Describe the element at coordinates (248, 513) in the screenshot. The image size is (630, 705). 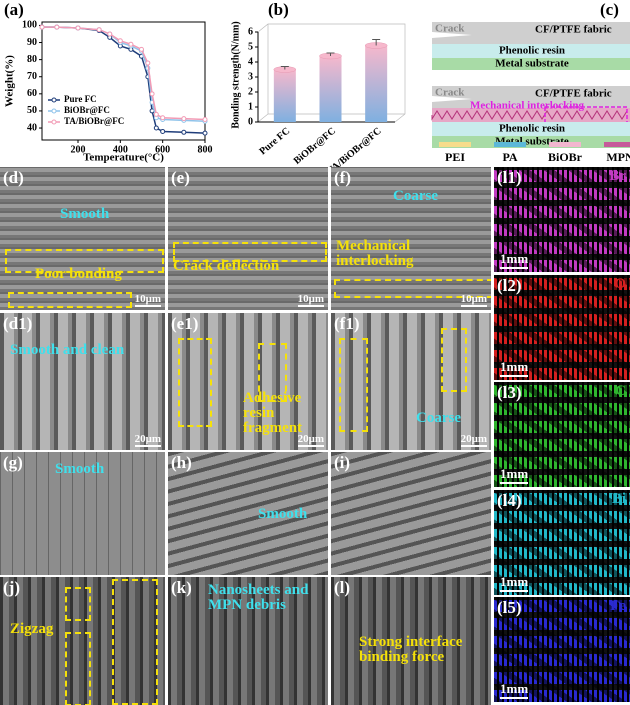
I see `micrograph: (h) Smooth` at that location.